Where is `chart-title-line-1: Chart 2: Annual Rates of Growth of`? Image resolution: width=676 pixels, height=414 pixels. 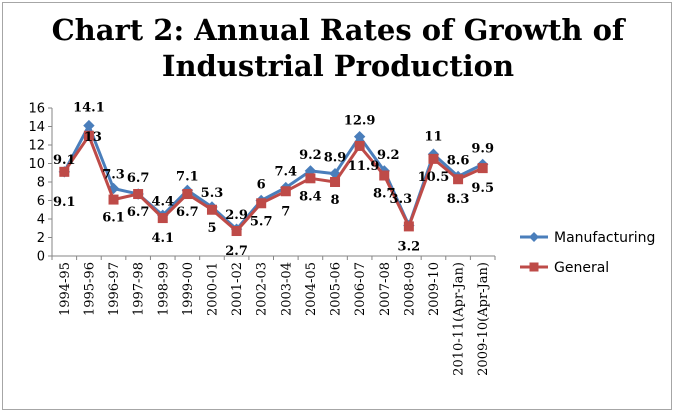 chart-title-line-1: Chart 2: Annual Rates of Growth of is located at coordinates (338, 30).